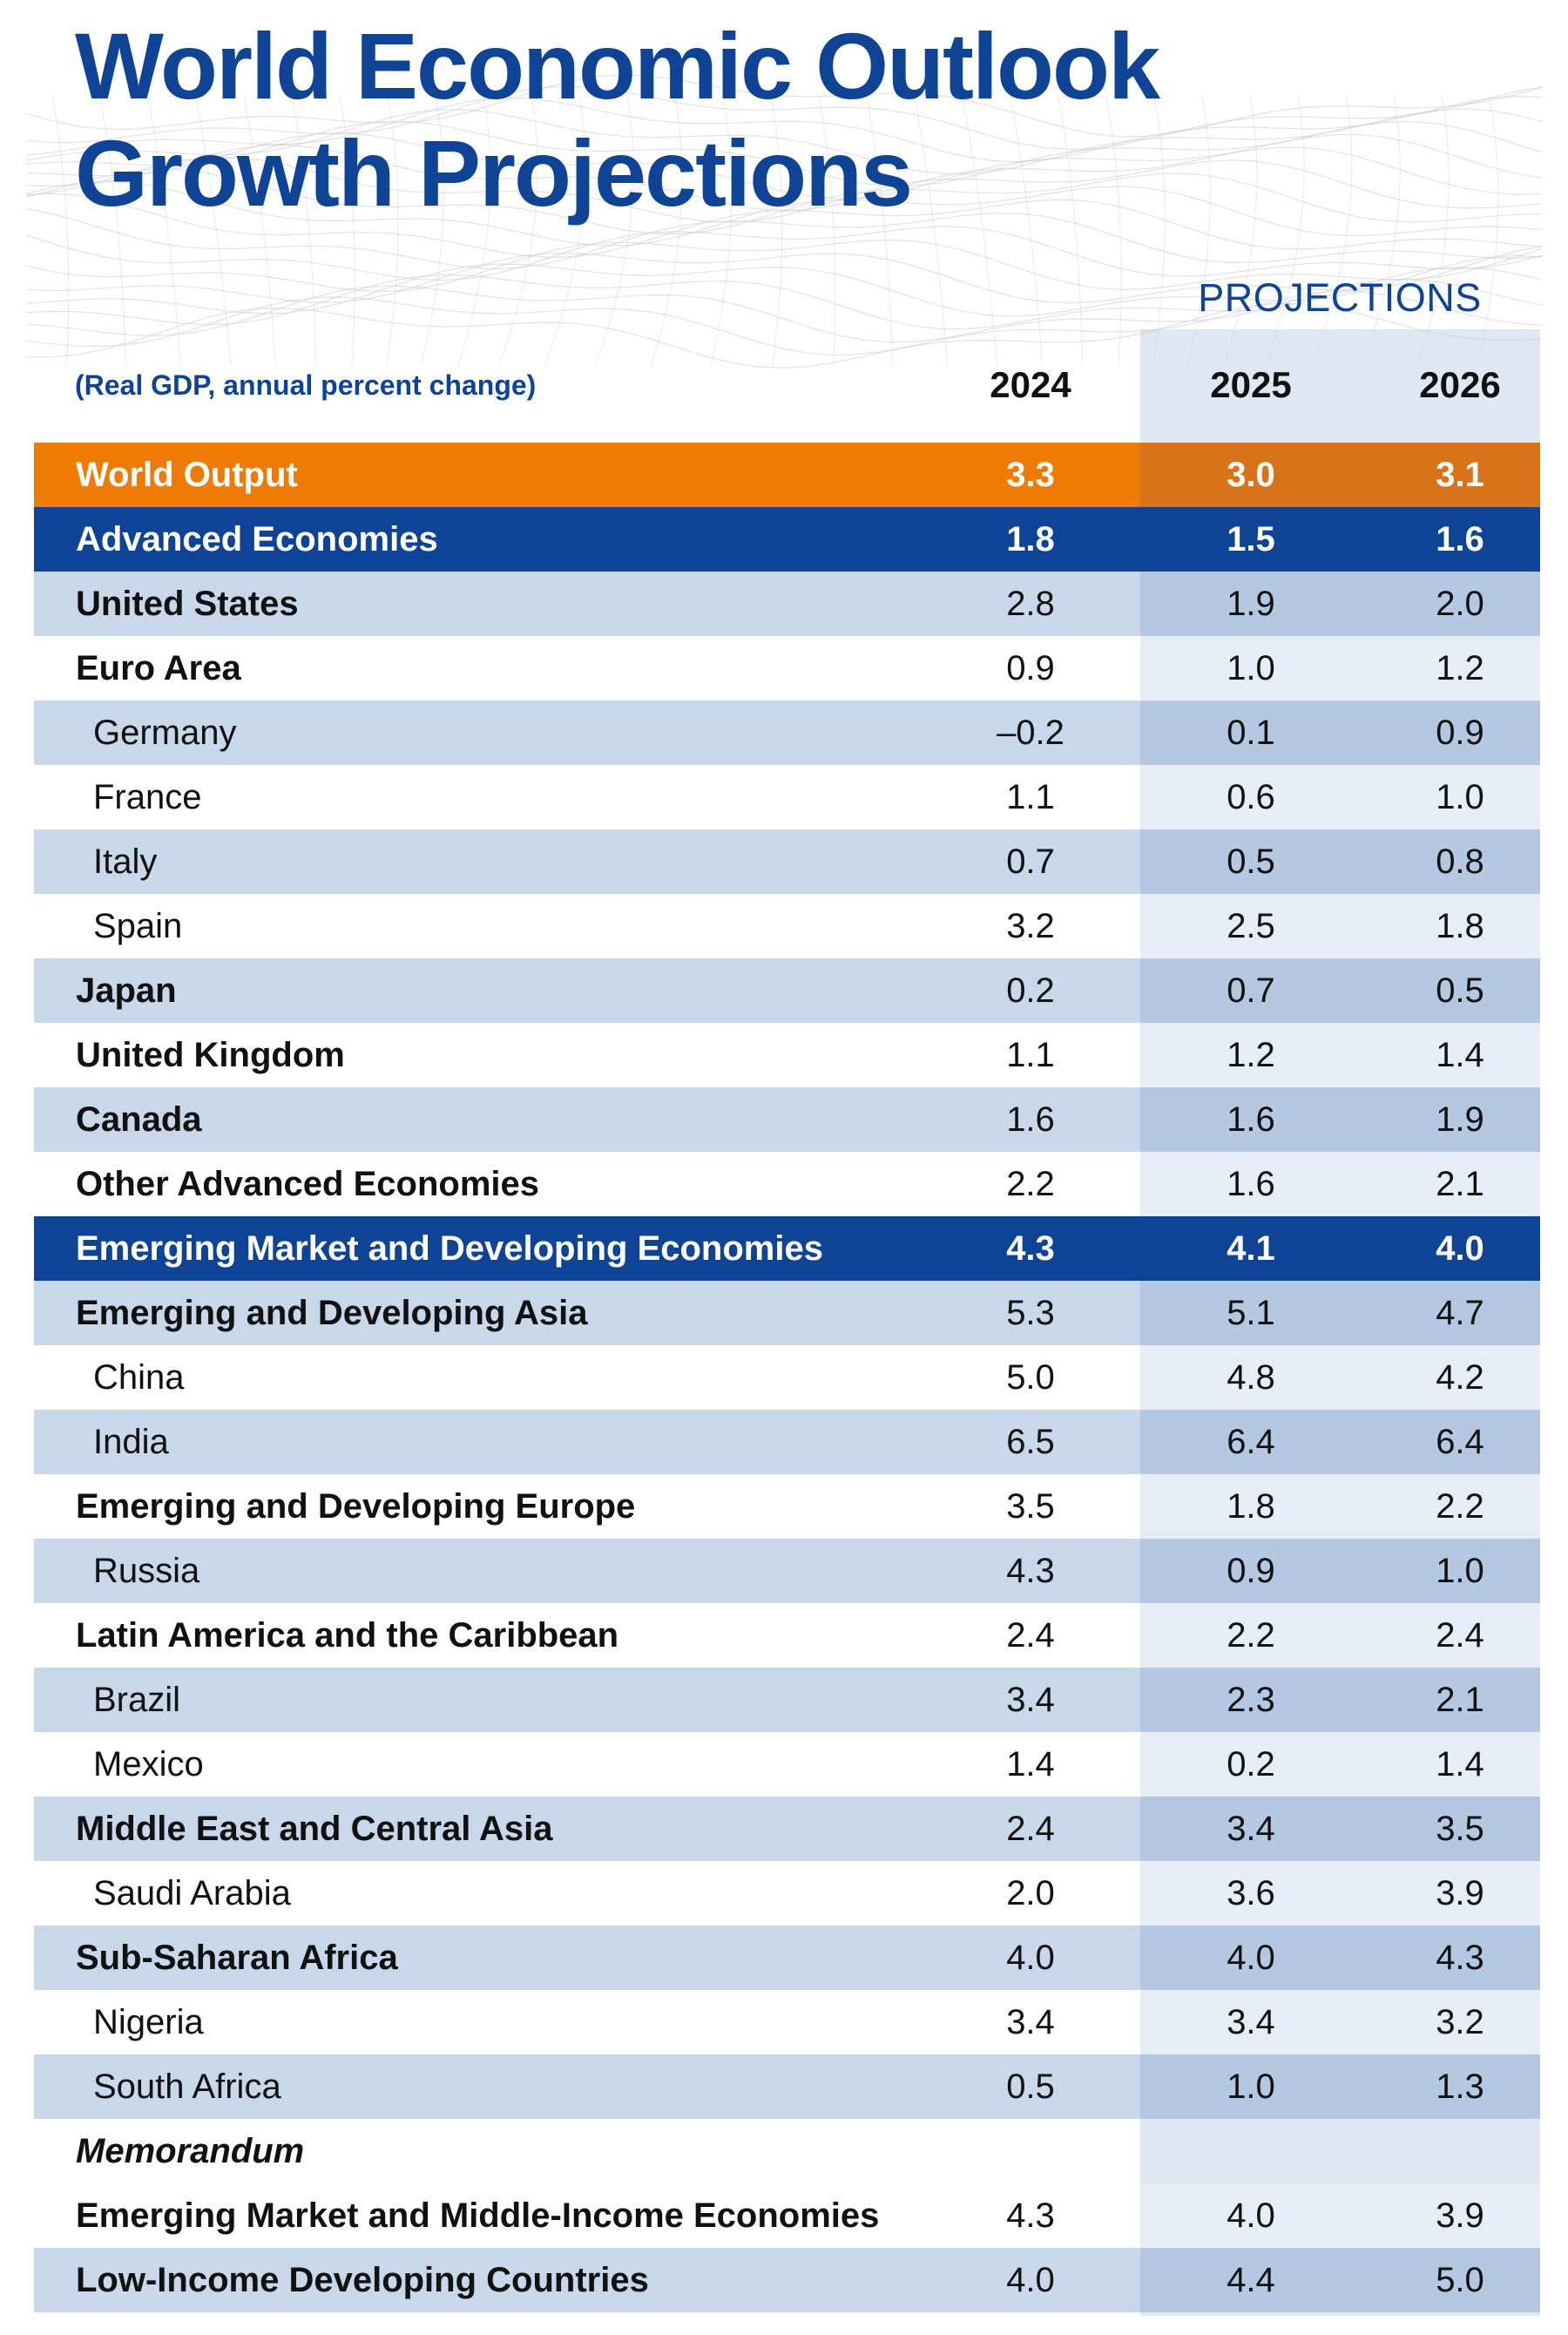  What do you see at coordinates (787, 1829) in the screenshot?
I see `table-row: Middle East and Central Asia 2.4 3.4 3.5` at bounding box center [787, 1829].